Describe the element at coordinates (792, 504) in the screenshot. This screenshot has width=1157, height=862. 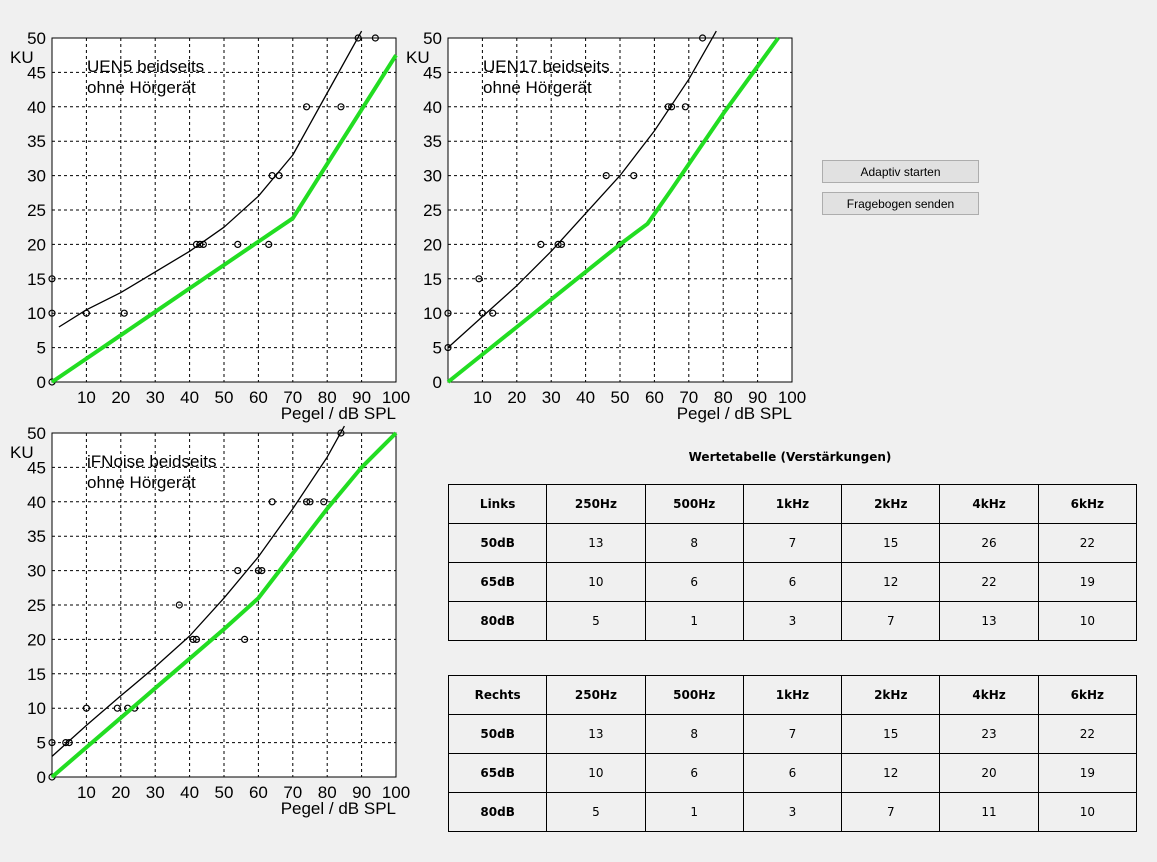
I see `table-header-cell: 1kHz` at that location.